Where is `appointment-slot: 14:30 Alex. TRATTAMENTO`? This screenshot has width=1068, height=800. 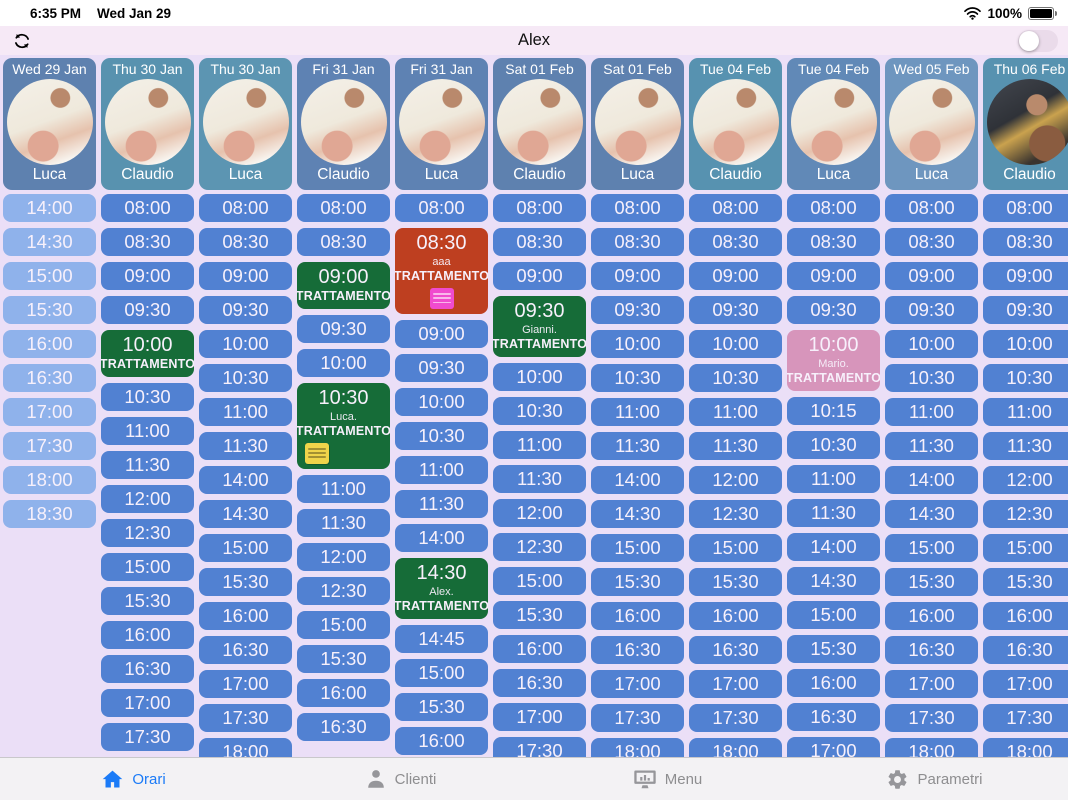 appointment-slot: 14:30 Alex. TRATTAMENTO is located at coordinates (441, 588).